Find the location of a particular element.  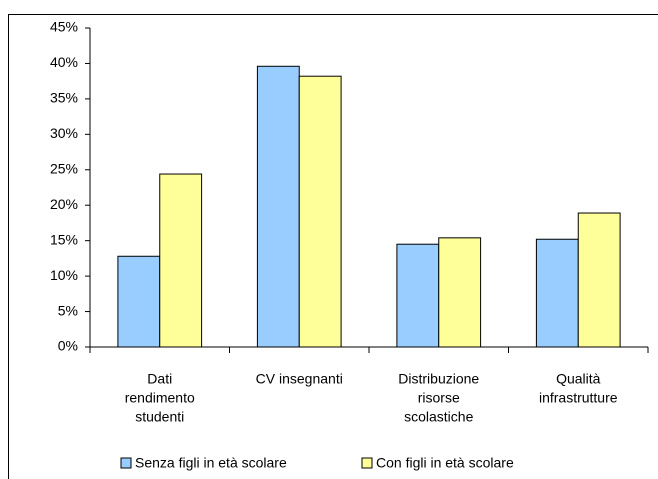

x-tick-label: Qualità is located at coordinates (578, 379).